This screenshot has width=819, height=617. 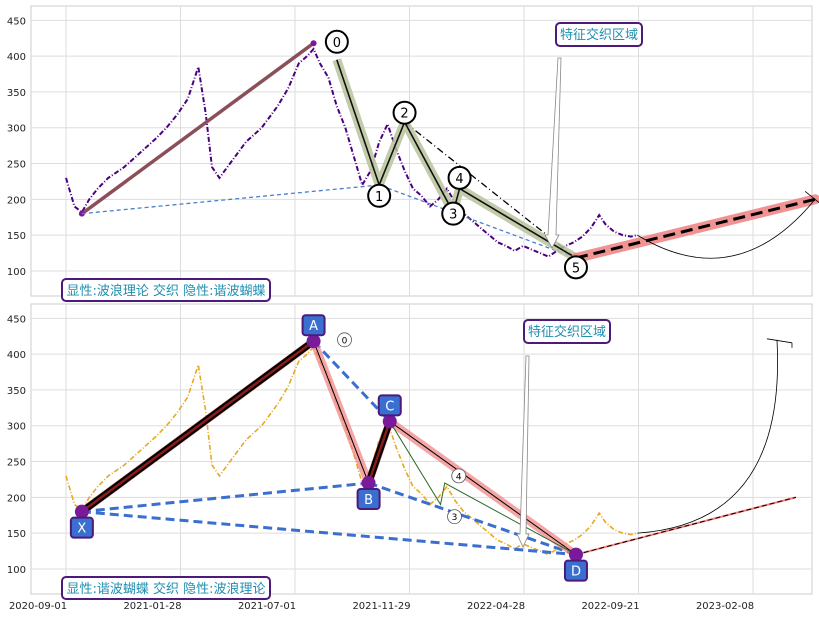 I want to click on pattern-label-text: B, so click(x=368, y=500).